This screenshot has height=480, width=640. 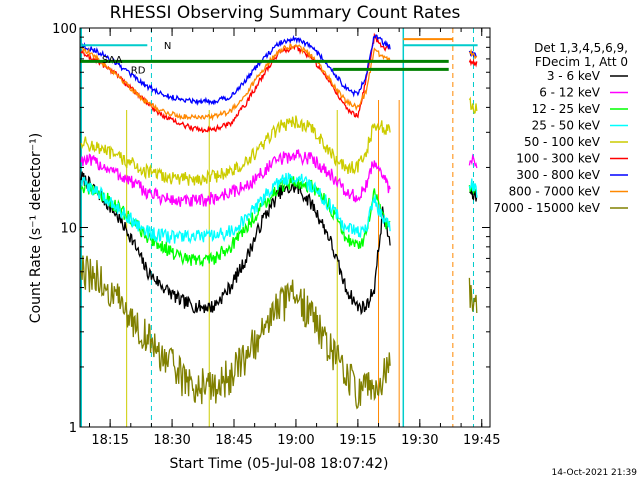 What do you see at coordinates (581, 62) in the screenshot?
I see `legend-header: FDecim 1, Att 0` at bounding box center [581, 62].